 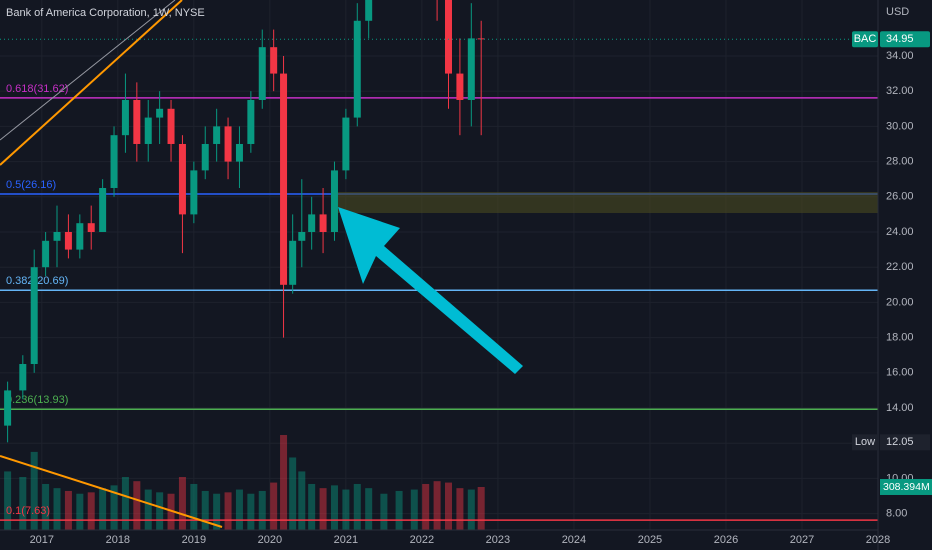 What do you see at coordinates (726, 540) in the screenshot?
I see `x-tick-label: 2026` at bounding box center [726, 540].